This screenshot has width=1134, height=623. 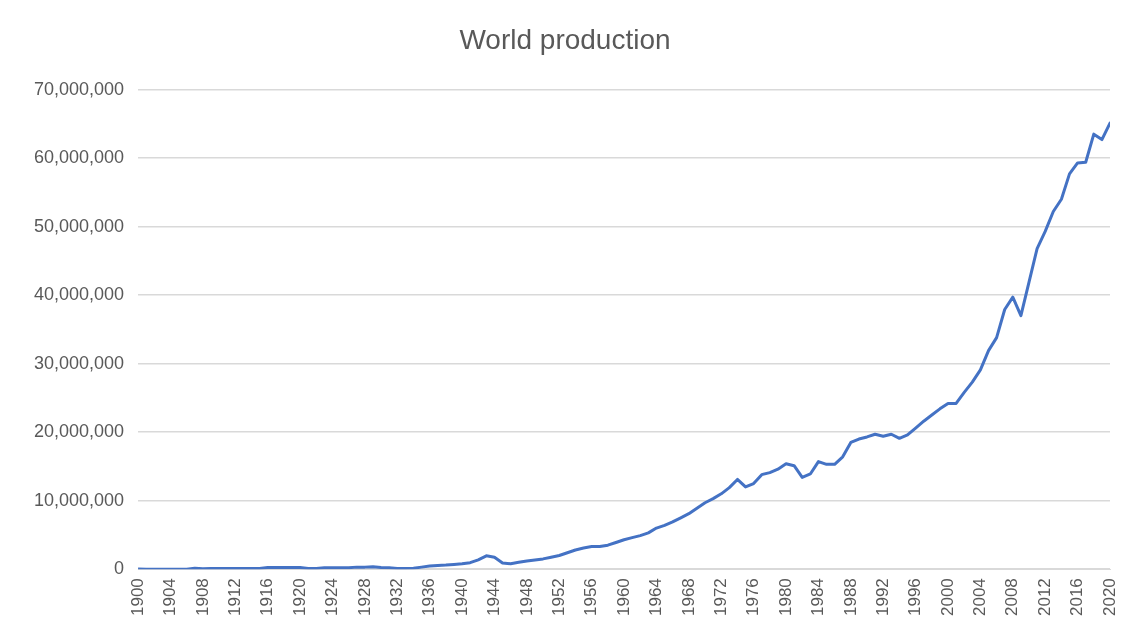 I want to click on x-tick-label: 1976, so click(x=753, y=597).